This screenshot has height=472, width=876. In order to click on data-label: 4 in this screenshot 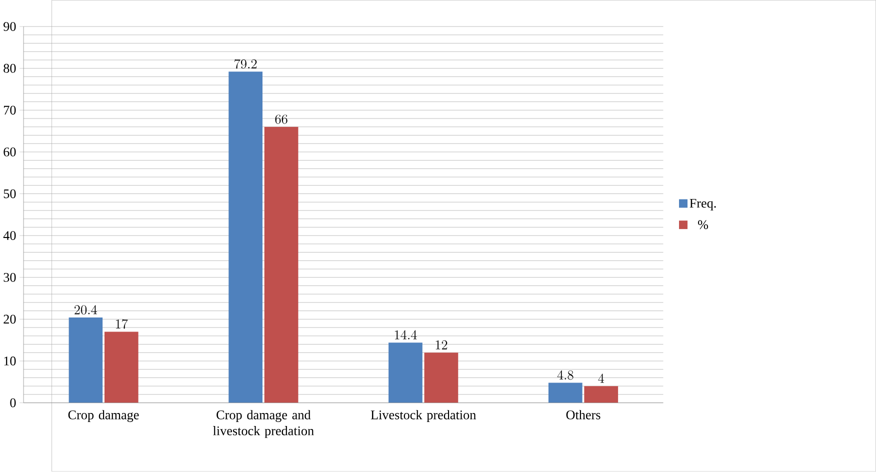, I will do `click(601, 378)`.